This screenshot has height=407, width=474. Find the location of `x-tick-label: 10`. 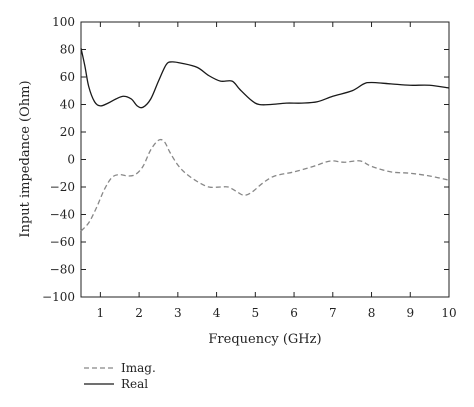

x-tick-label: 10 is located at coordinates (448, 313).